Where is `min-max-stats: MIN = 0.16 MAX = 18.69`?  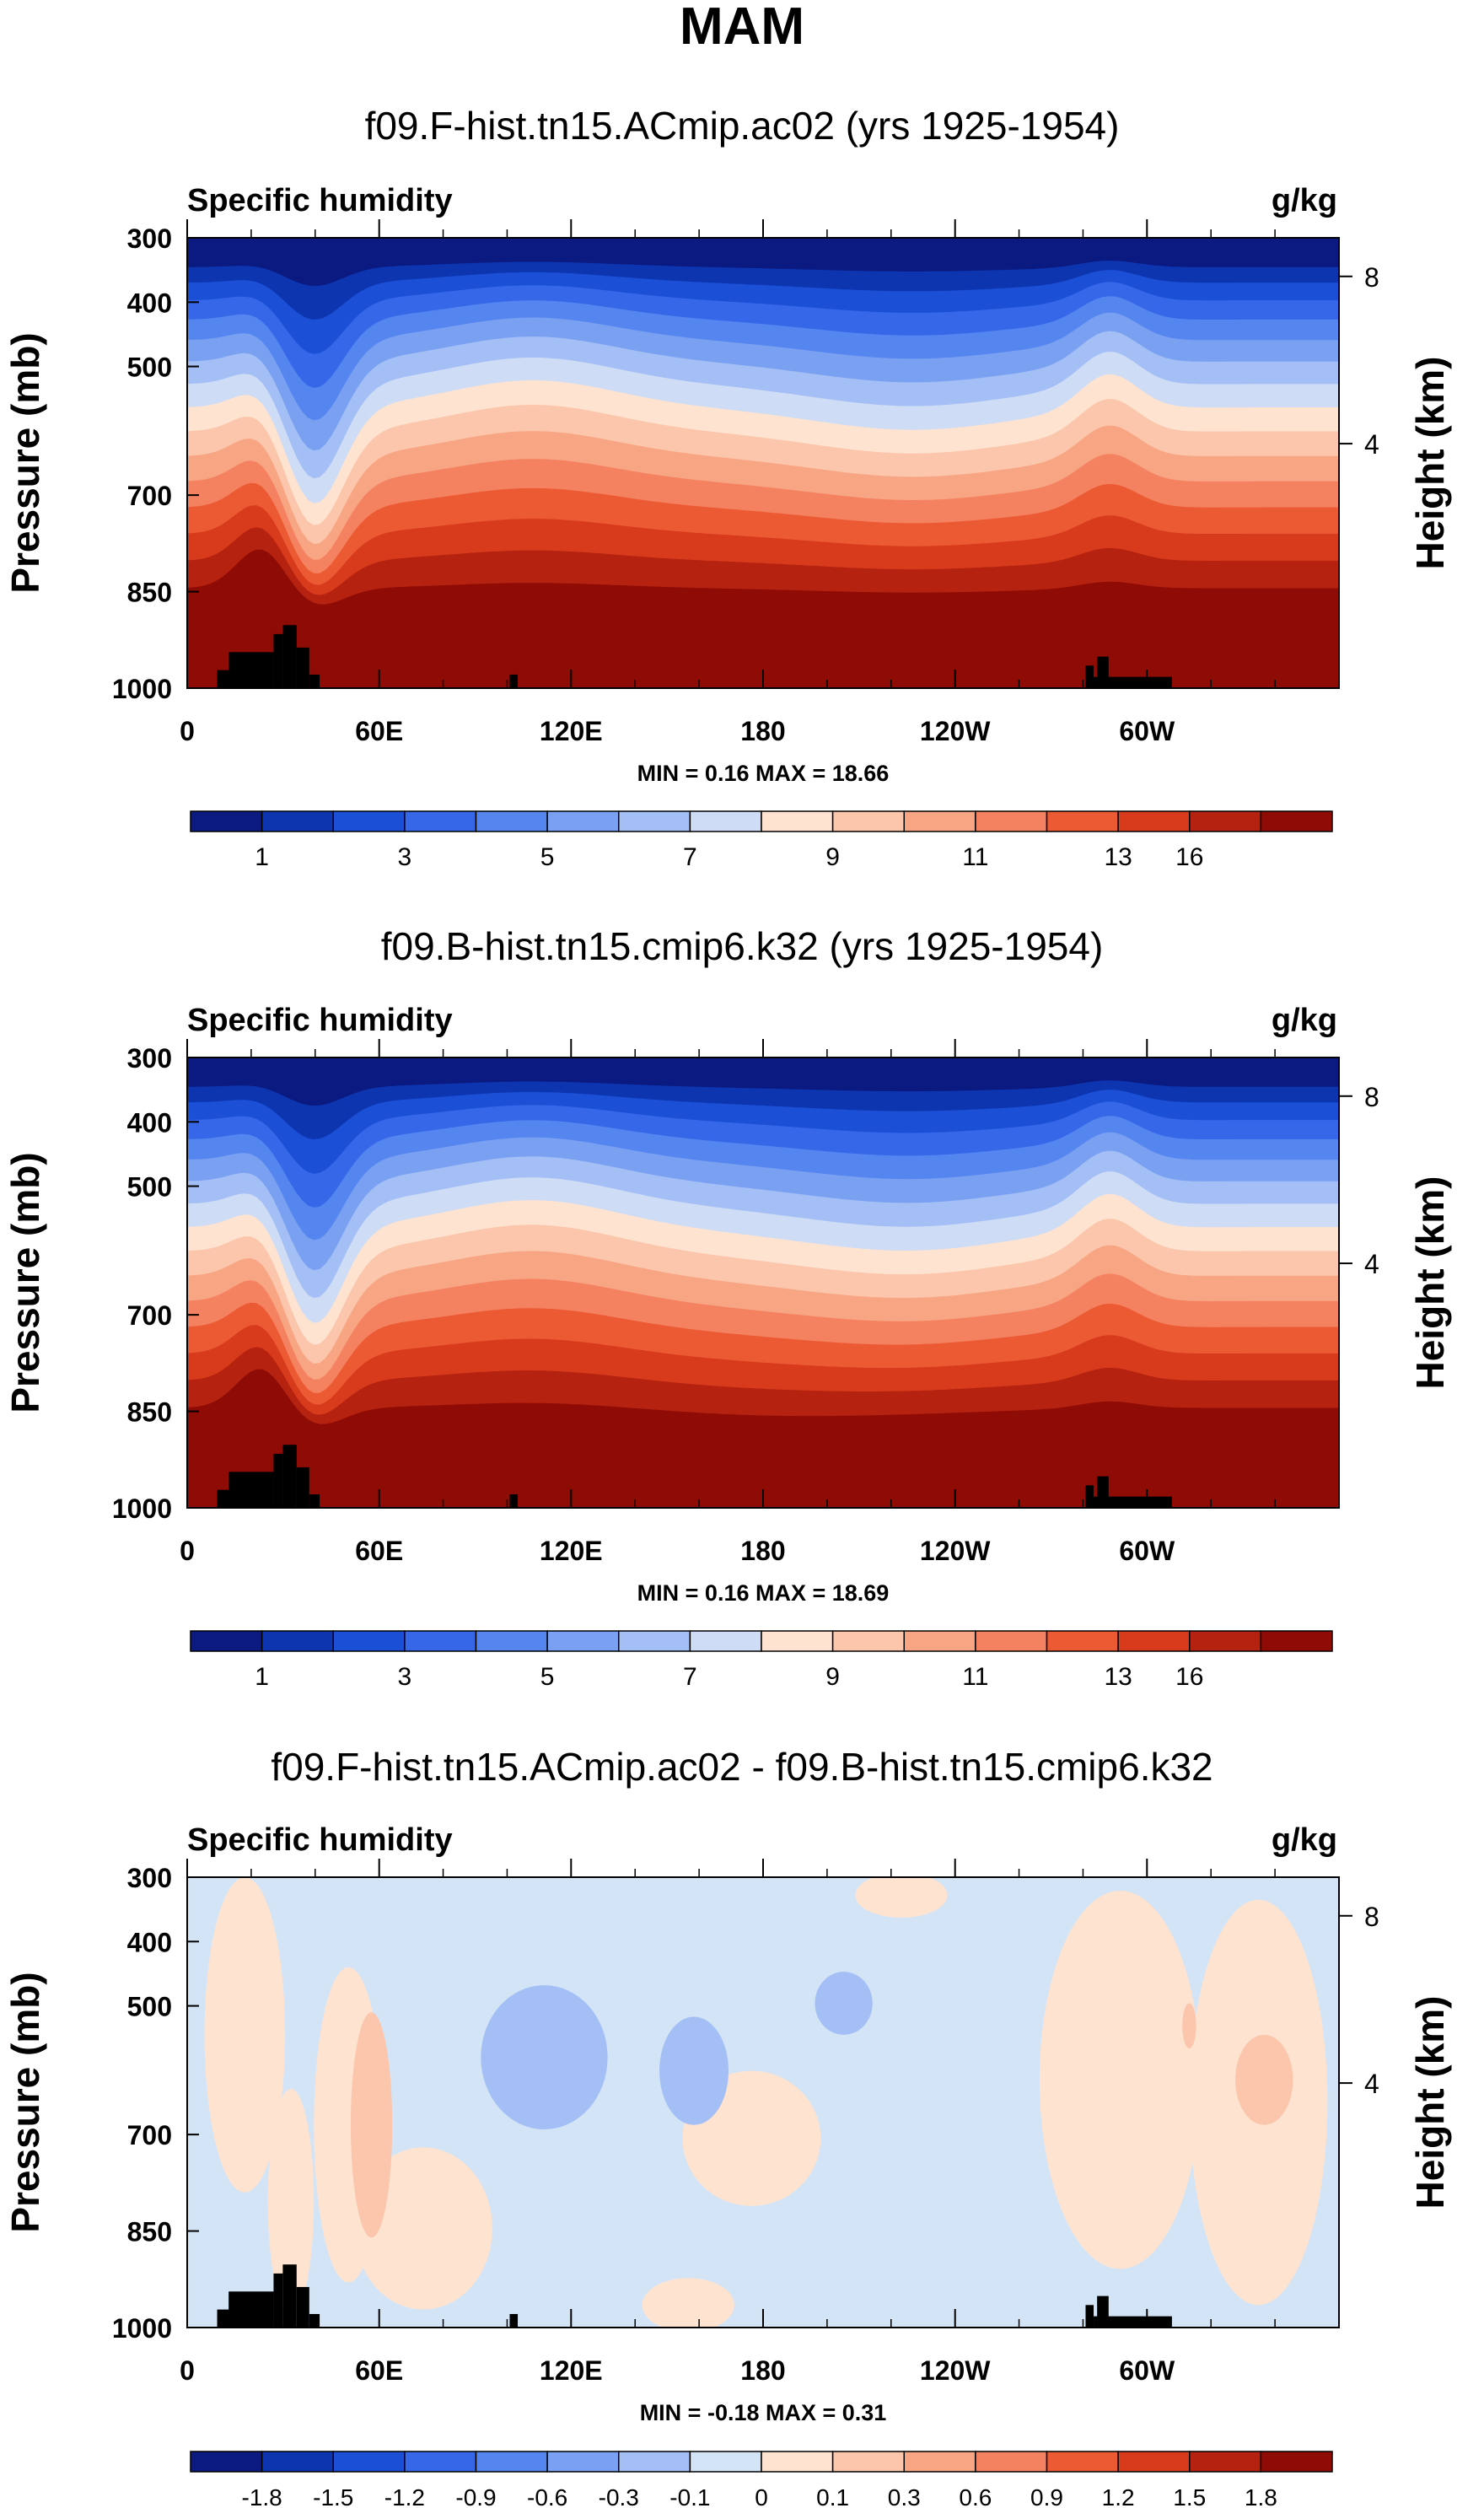 min-max-stats: MIN = 0.16 MAX = 18.69 is located at coordinates (763, 1593).